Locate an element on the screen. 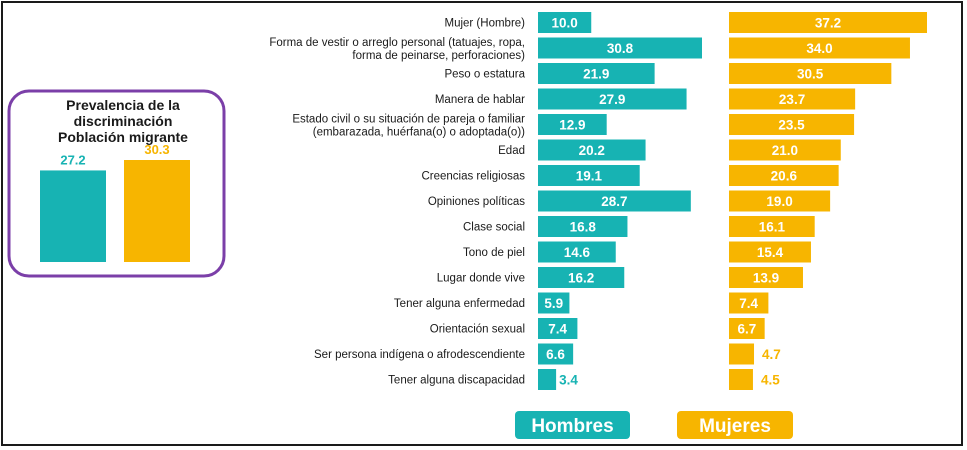 The height and width of the screenshot is (450, 967). category-label-line: (embarazada, huérfana(o) o adoptada(o)) is located at coordinates (419, 133).